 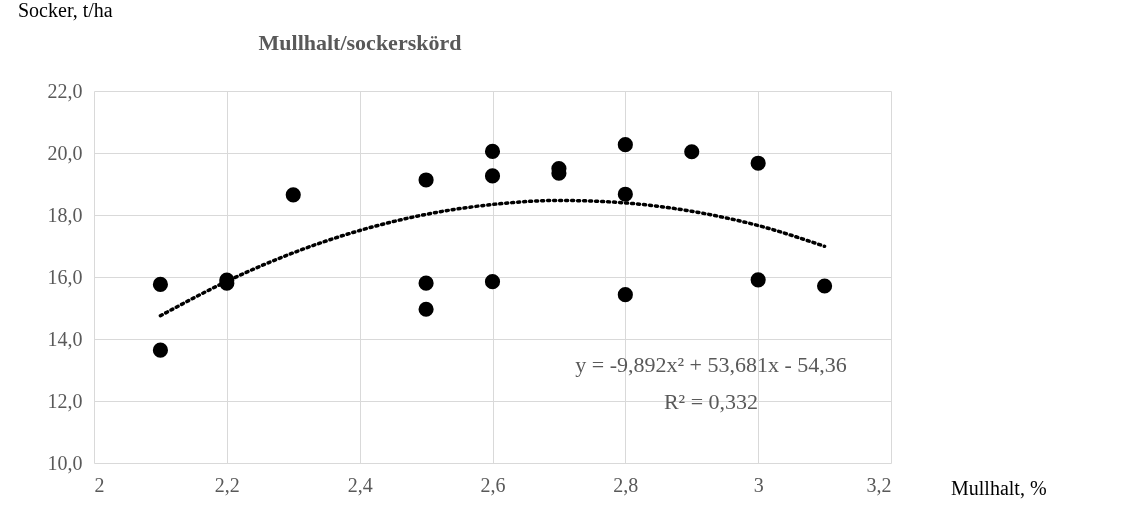 What do you see at coordinates (999, 488) in the screenshot?
I see `x-axis-title: Mullhalt, %` at bounding box center [999, 488].